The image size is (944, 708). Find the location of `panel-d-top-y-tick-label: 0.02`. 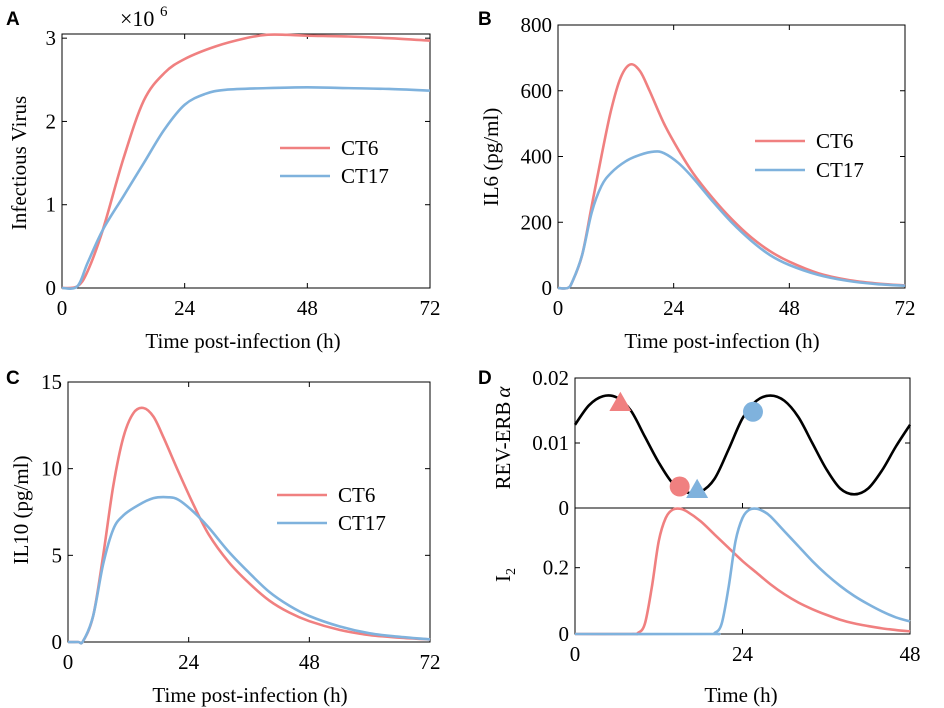

panel-d-top-y-tick-label: 0.02 is located at coordinates (550, 378).